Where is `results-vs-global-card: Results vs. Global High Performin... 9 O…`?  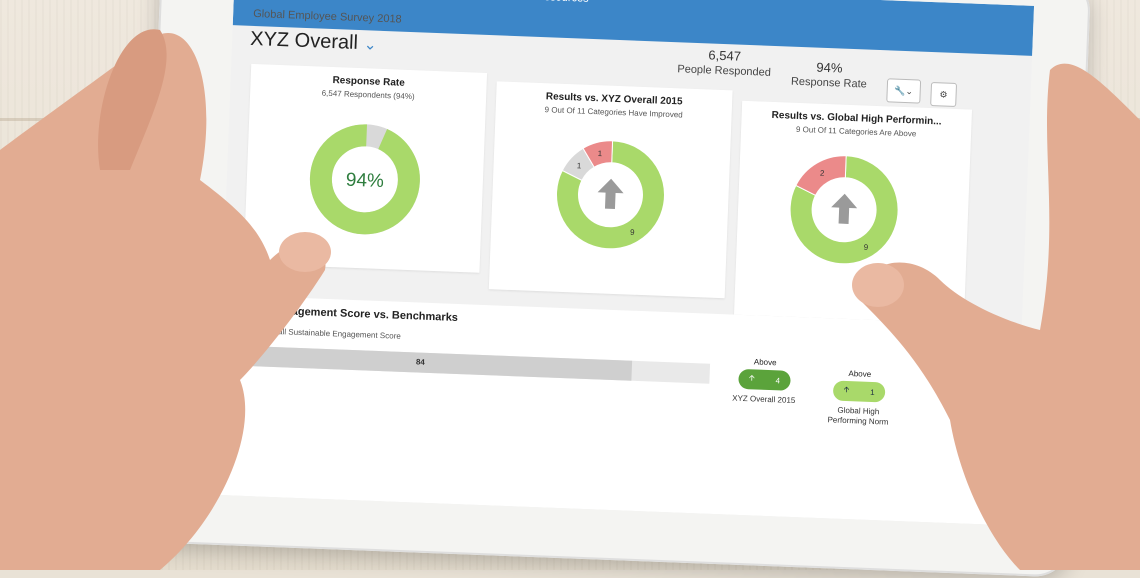
results-vs-global-card: Results vs. Global High Performin... 9 O… is located at coordinates (853, 212).